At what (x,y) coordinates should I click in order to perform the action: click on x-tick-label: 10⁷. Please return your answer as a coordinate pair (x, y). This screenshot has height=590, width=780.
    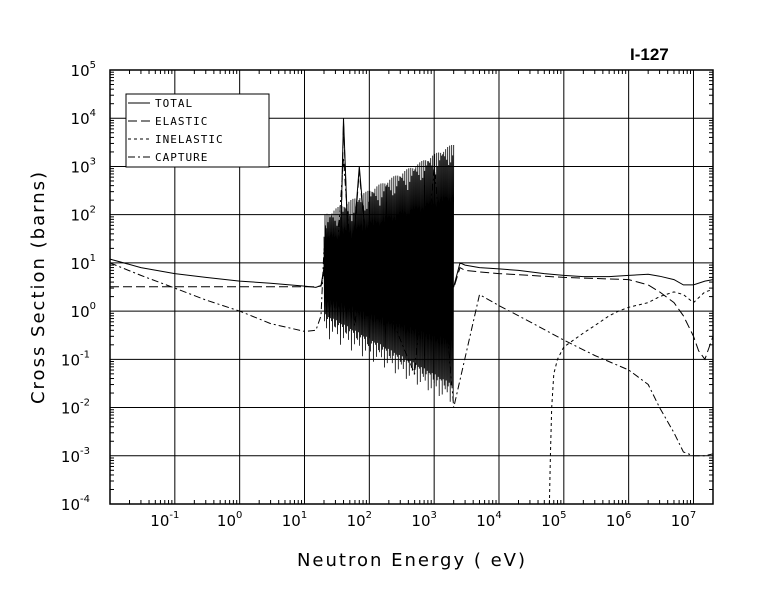
    Looking at the image, I should click on (683, 520).